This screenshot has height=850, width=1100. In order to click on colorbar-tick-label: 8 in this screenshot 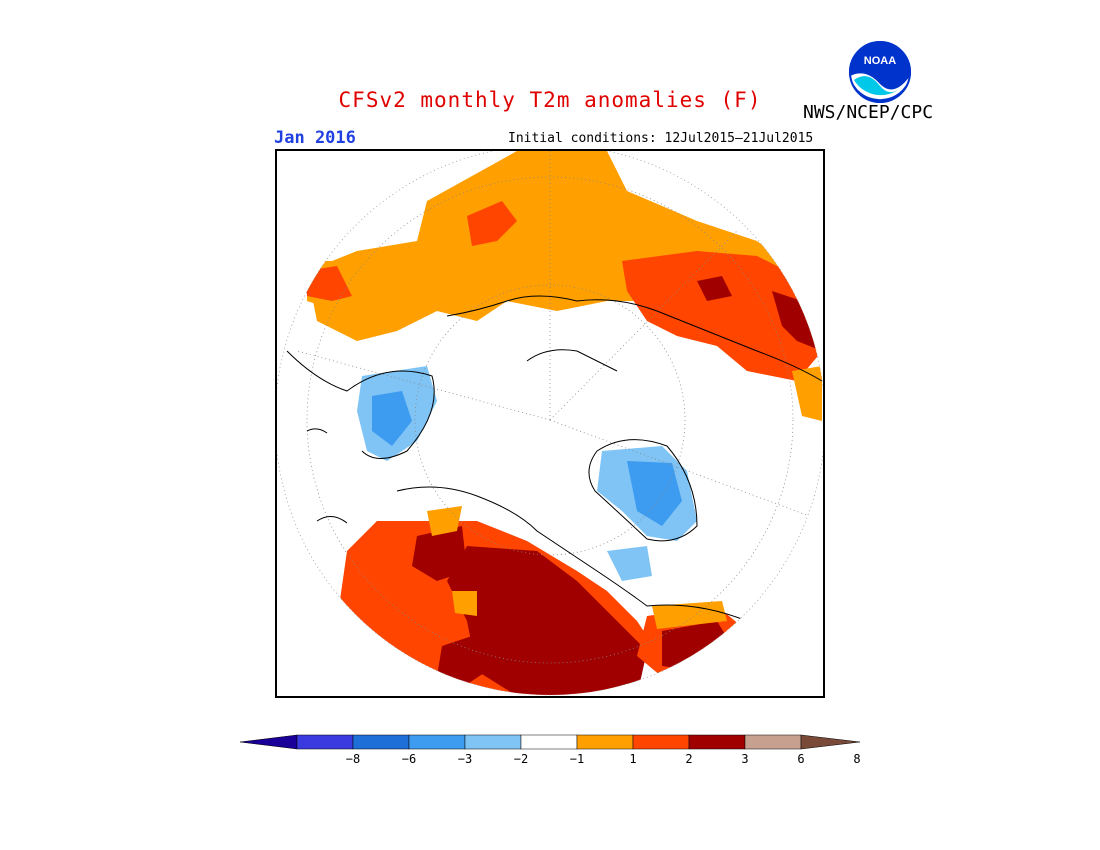, I will do `click(857, 759)`.